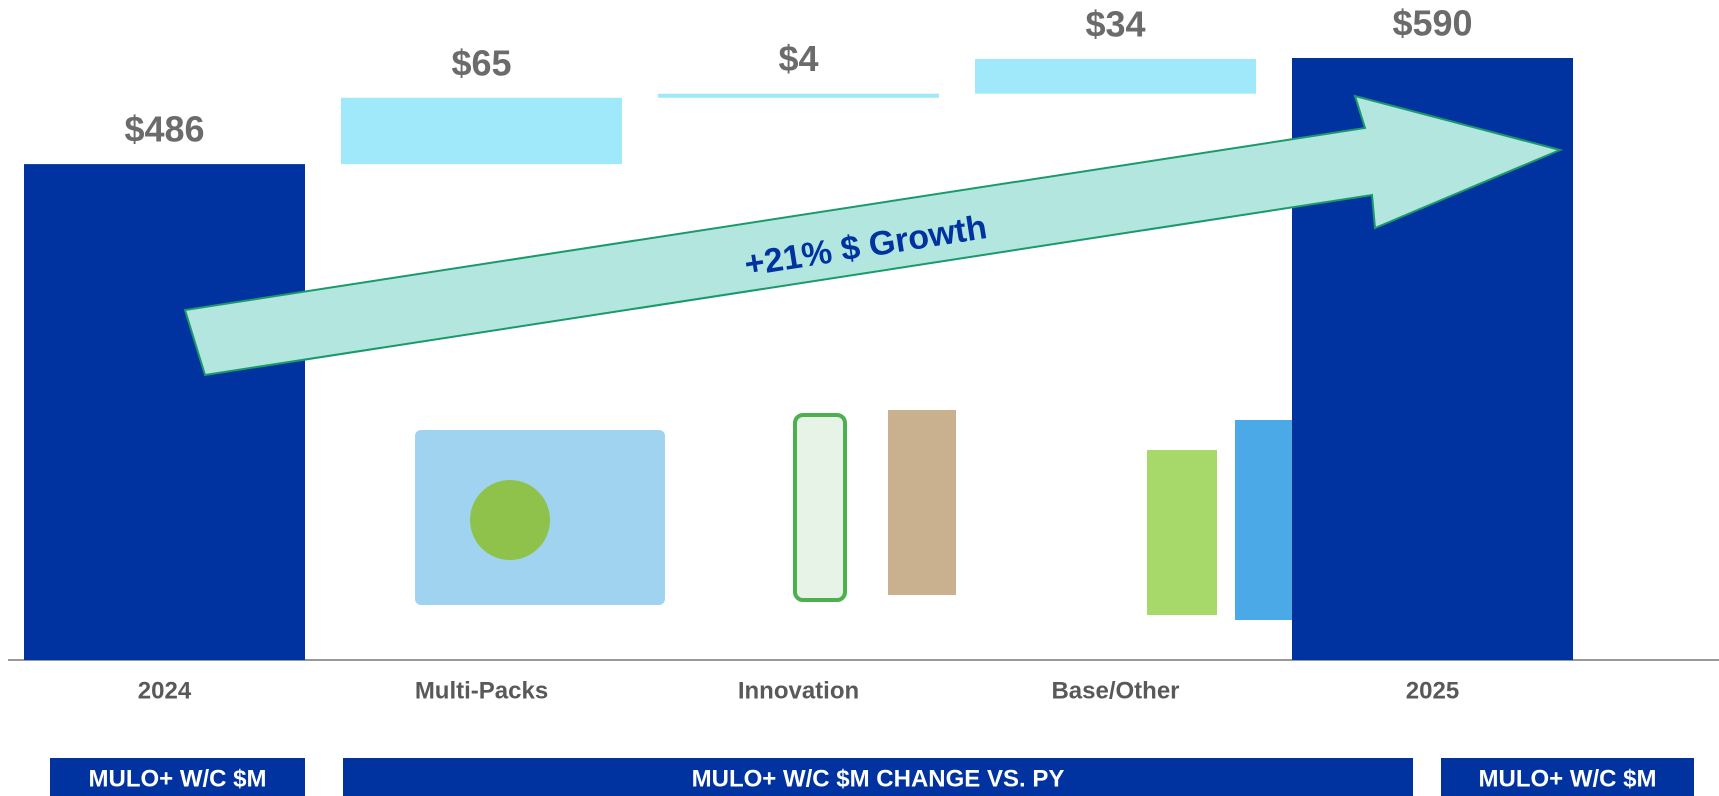 This screenshot has height=796, width=1719. What do you see at coordinates (164, 129) in the screenshot?
I see `value-label: $486` at bounding box center [164, 129].